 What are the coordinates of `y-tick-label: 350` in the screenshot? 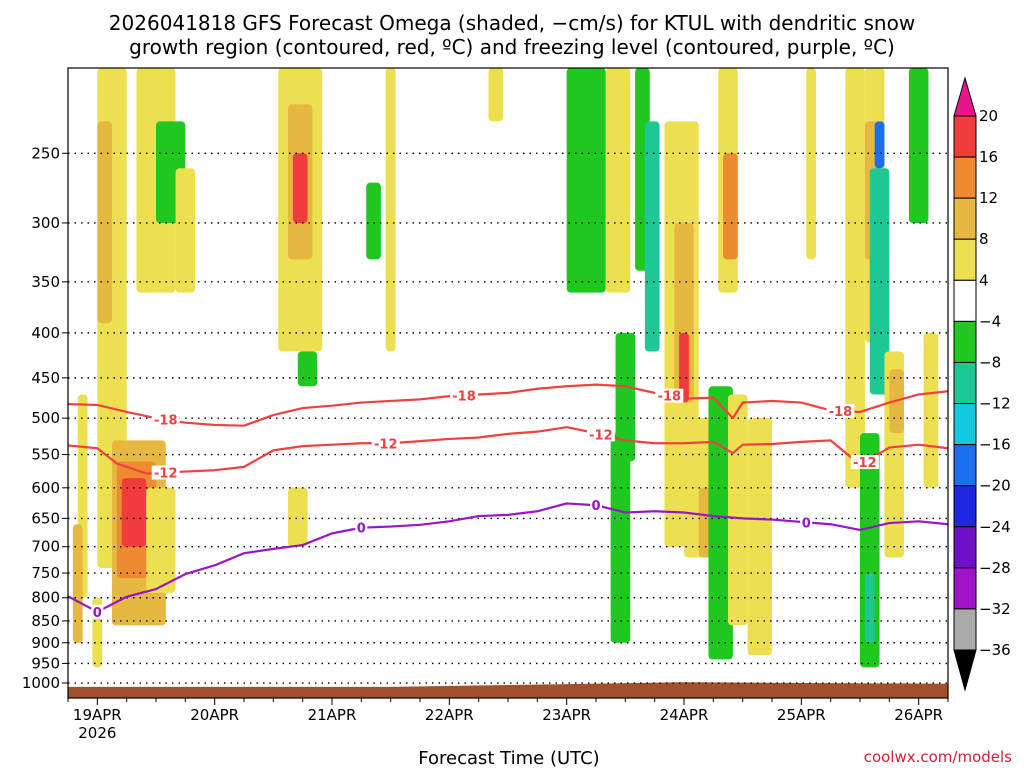 It's located at (45, 282).